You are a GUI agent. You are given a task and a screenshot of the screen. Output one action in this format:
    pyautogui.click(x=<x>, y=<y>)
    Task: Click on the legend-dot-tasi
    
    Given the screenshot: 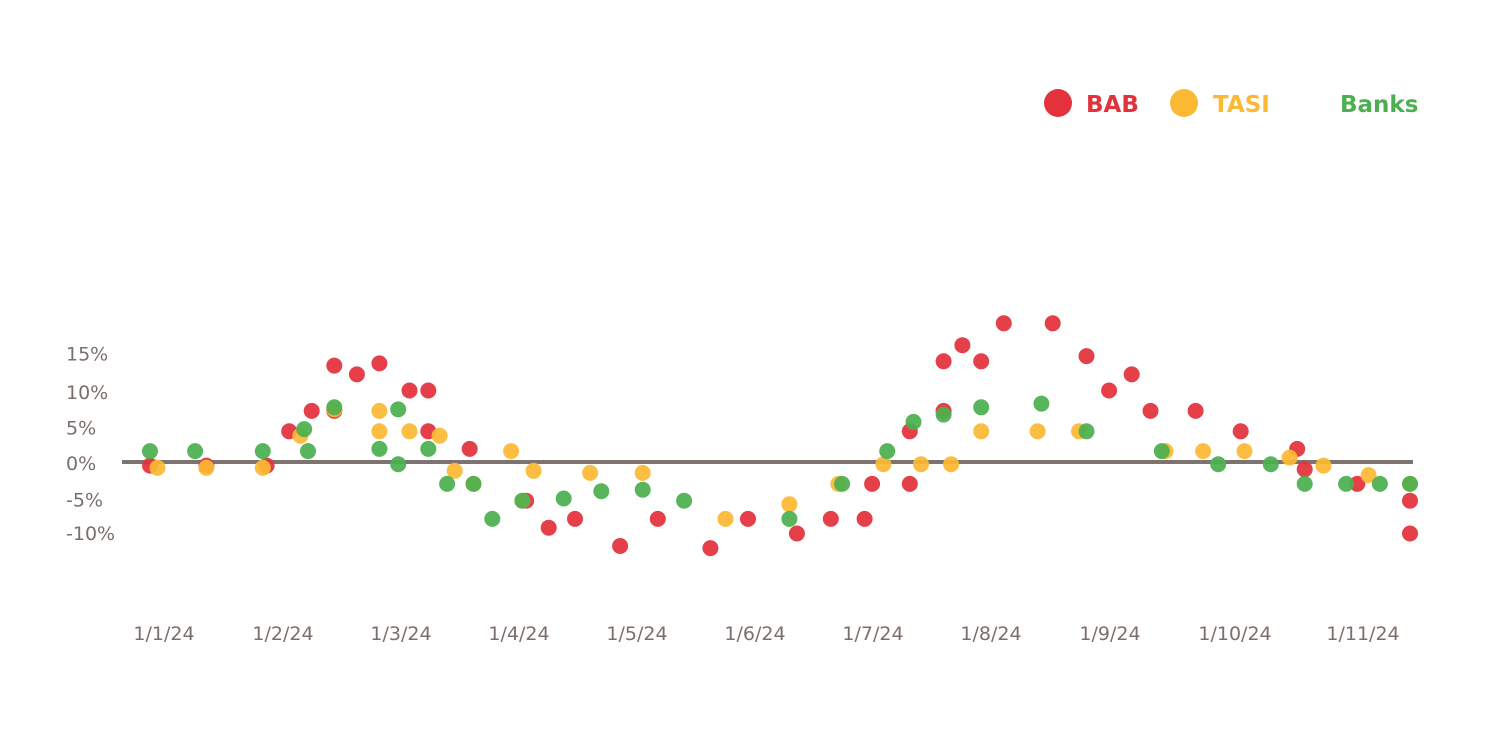 What is the action you would take?
    pyautogui.click(x=1184, y=103)
    